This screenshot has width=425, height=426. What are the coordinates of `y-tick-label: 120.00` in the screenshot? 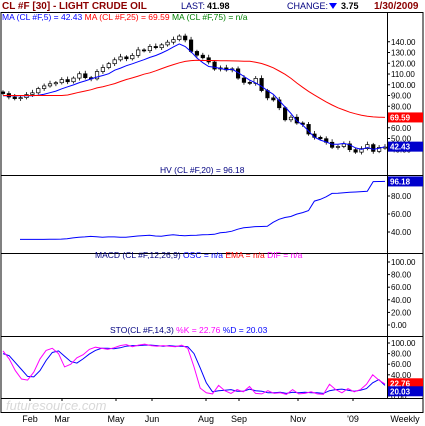 It's located at (403, 63).